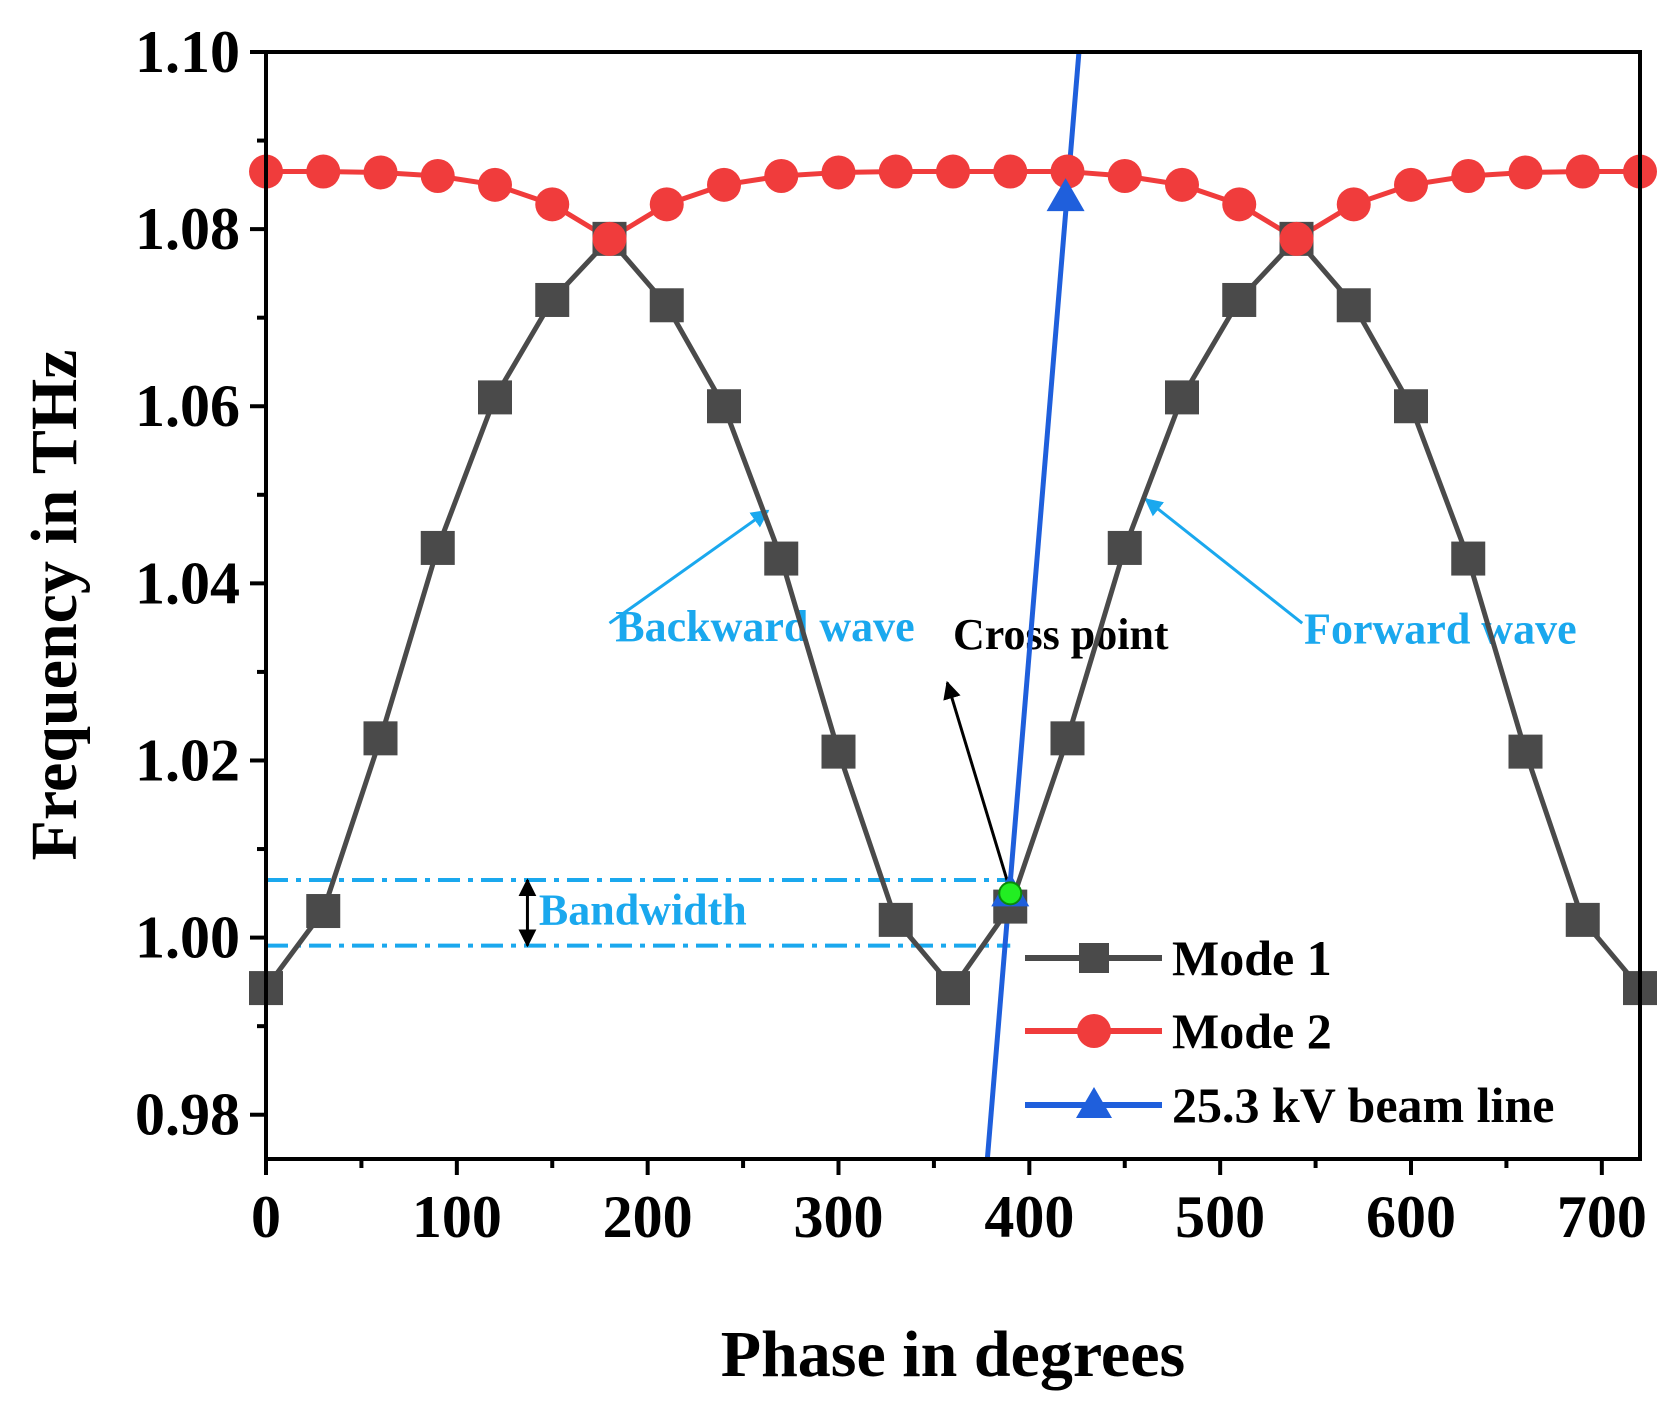  I want to click on backward-label: Backward wave, so click(764, 626).